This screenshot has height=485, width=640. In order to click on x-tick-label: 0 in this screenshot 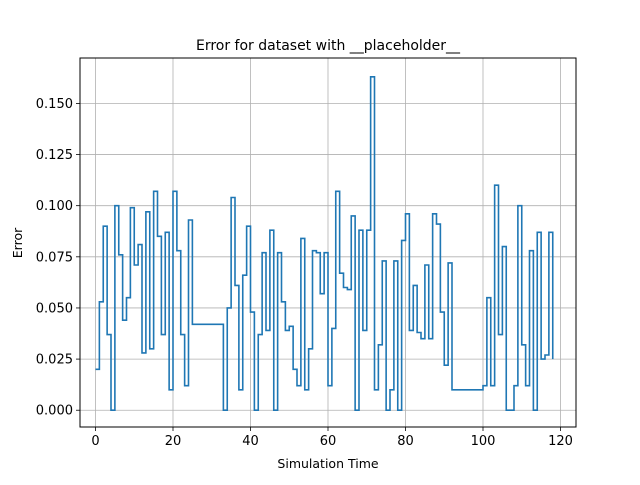, I will do `click(95, 441)`.